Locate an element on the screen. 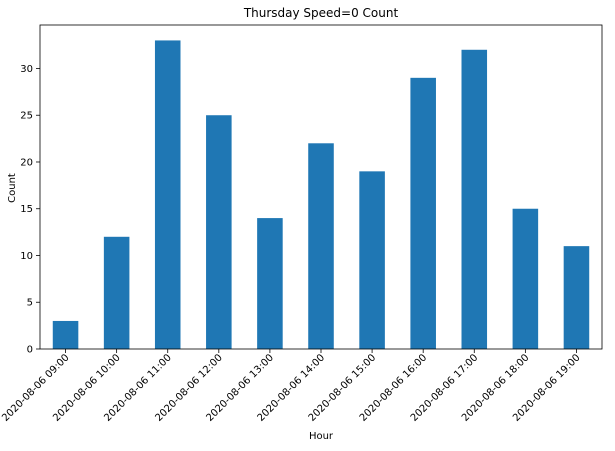 This screenshot has width=615, height=451. chart-title: Thursday Speed=0 Count is located at coordinates (321, 13).